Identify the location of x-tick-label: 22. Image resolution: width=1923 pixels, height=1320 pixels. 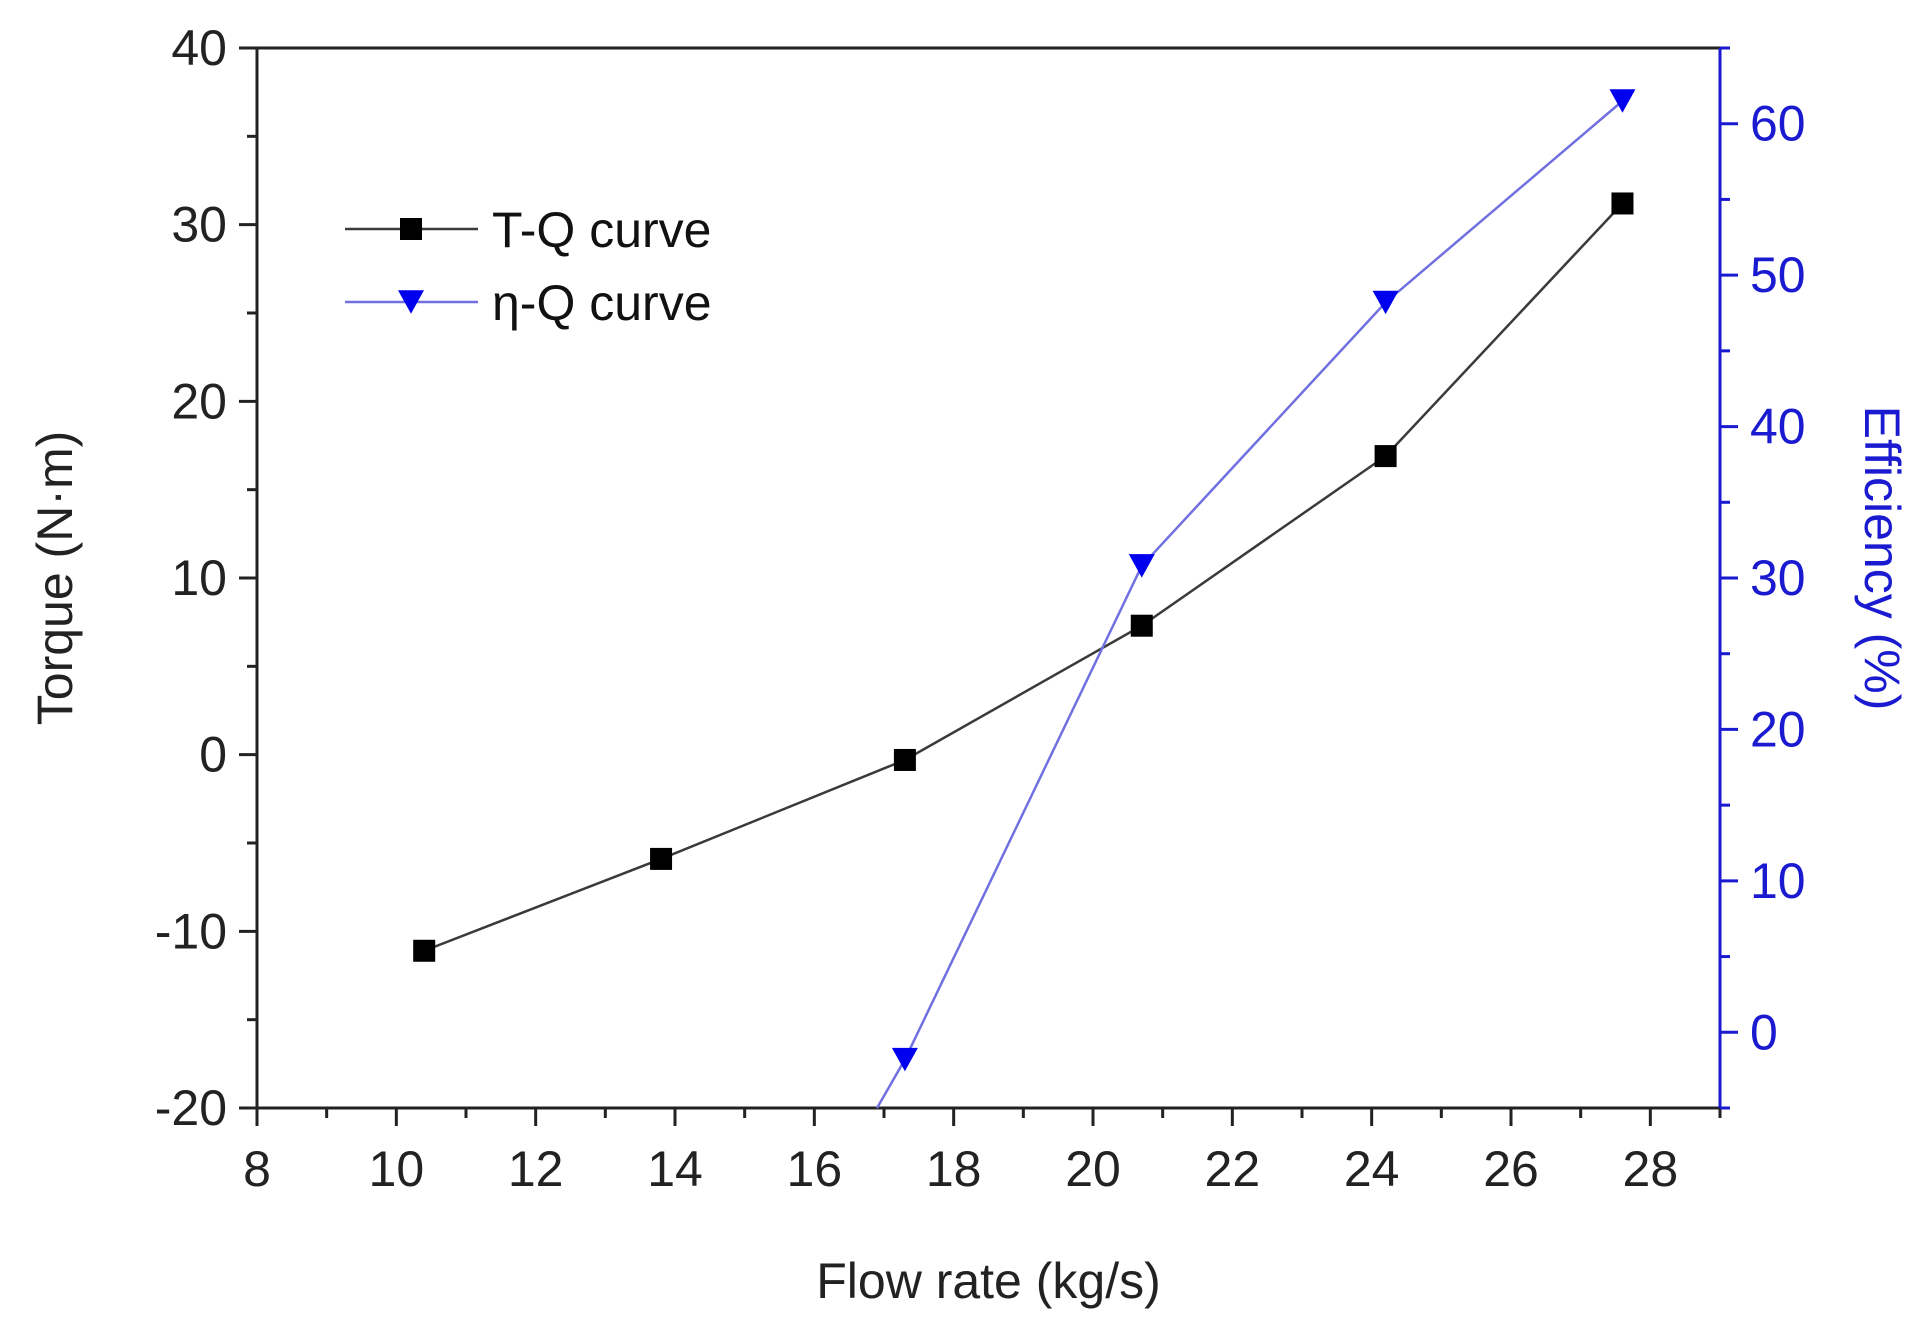
(1233, 1169).